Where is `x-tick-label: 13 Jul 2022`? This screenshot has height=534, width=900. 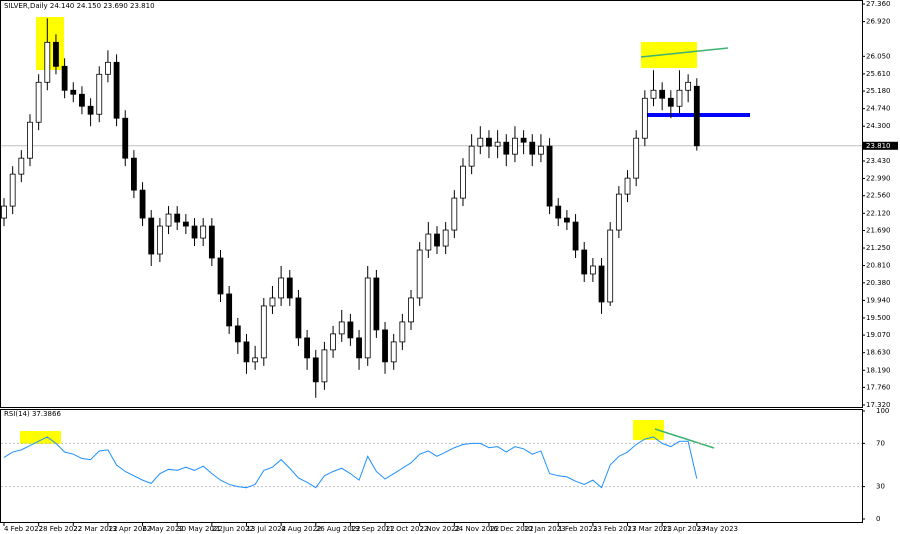 x-tick-label: 13 Jul 2022 is located at coordinates (266, 529).